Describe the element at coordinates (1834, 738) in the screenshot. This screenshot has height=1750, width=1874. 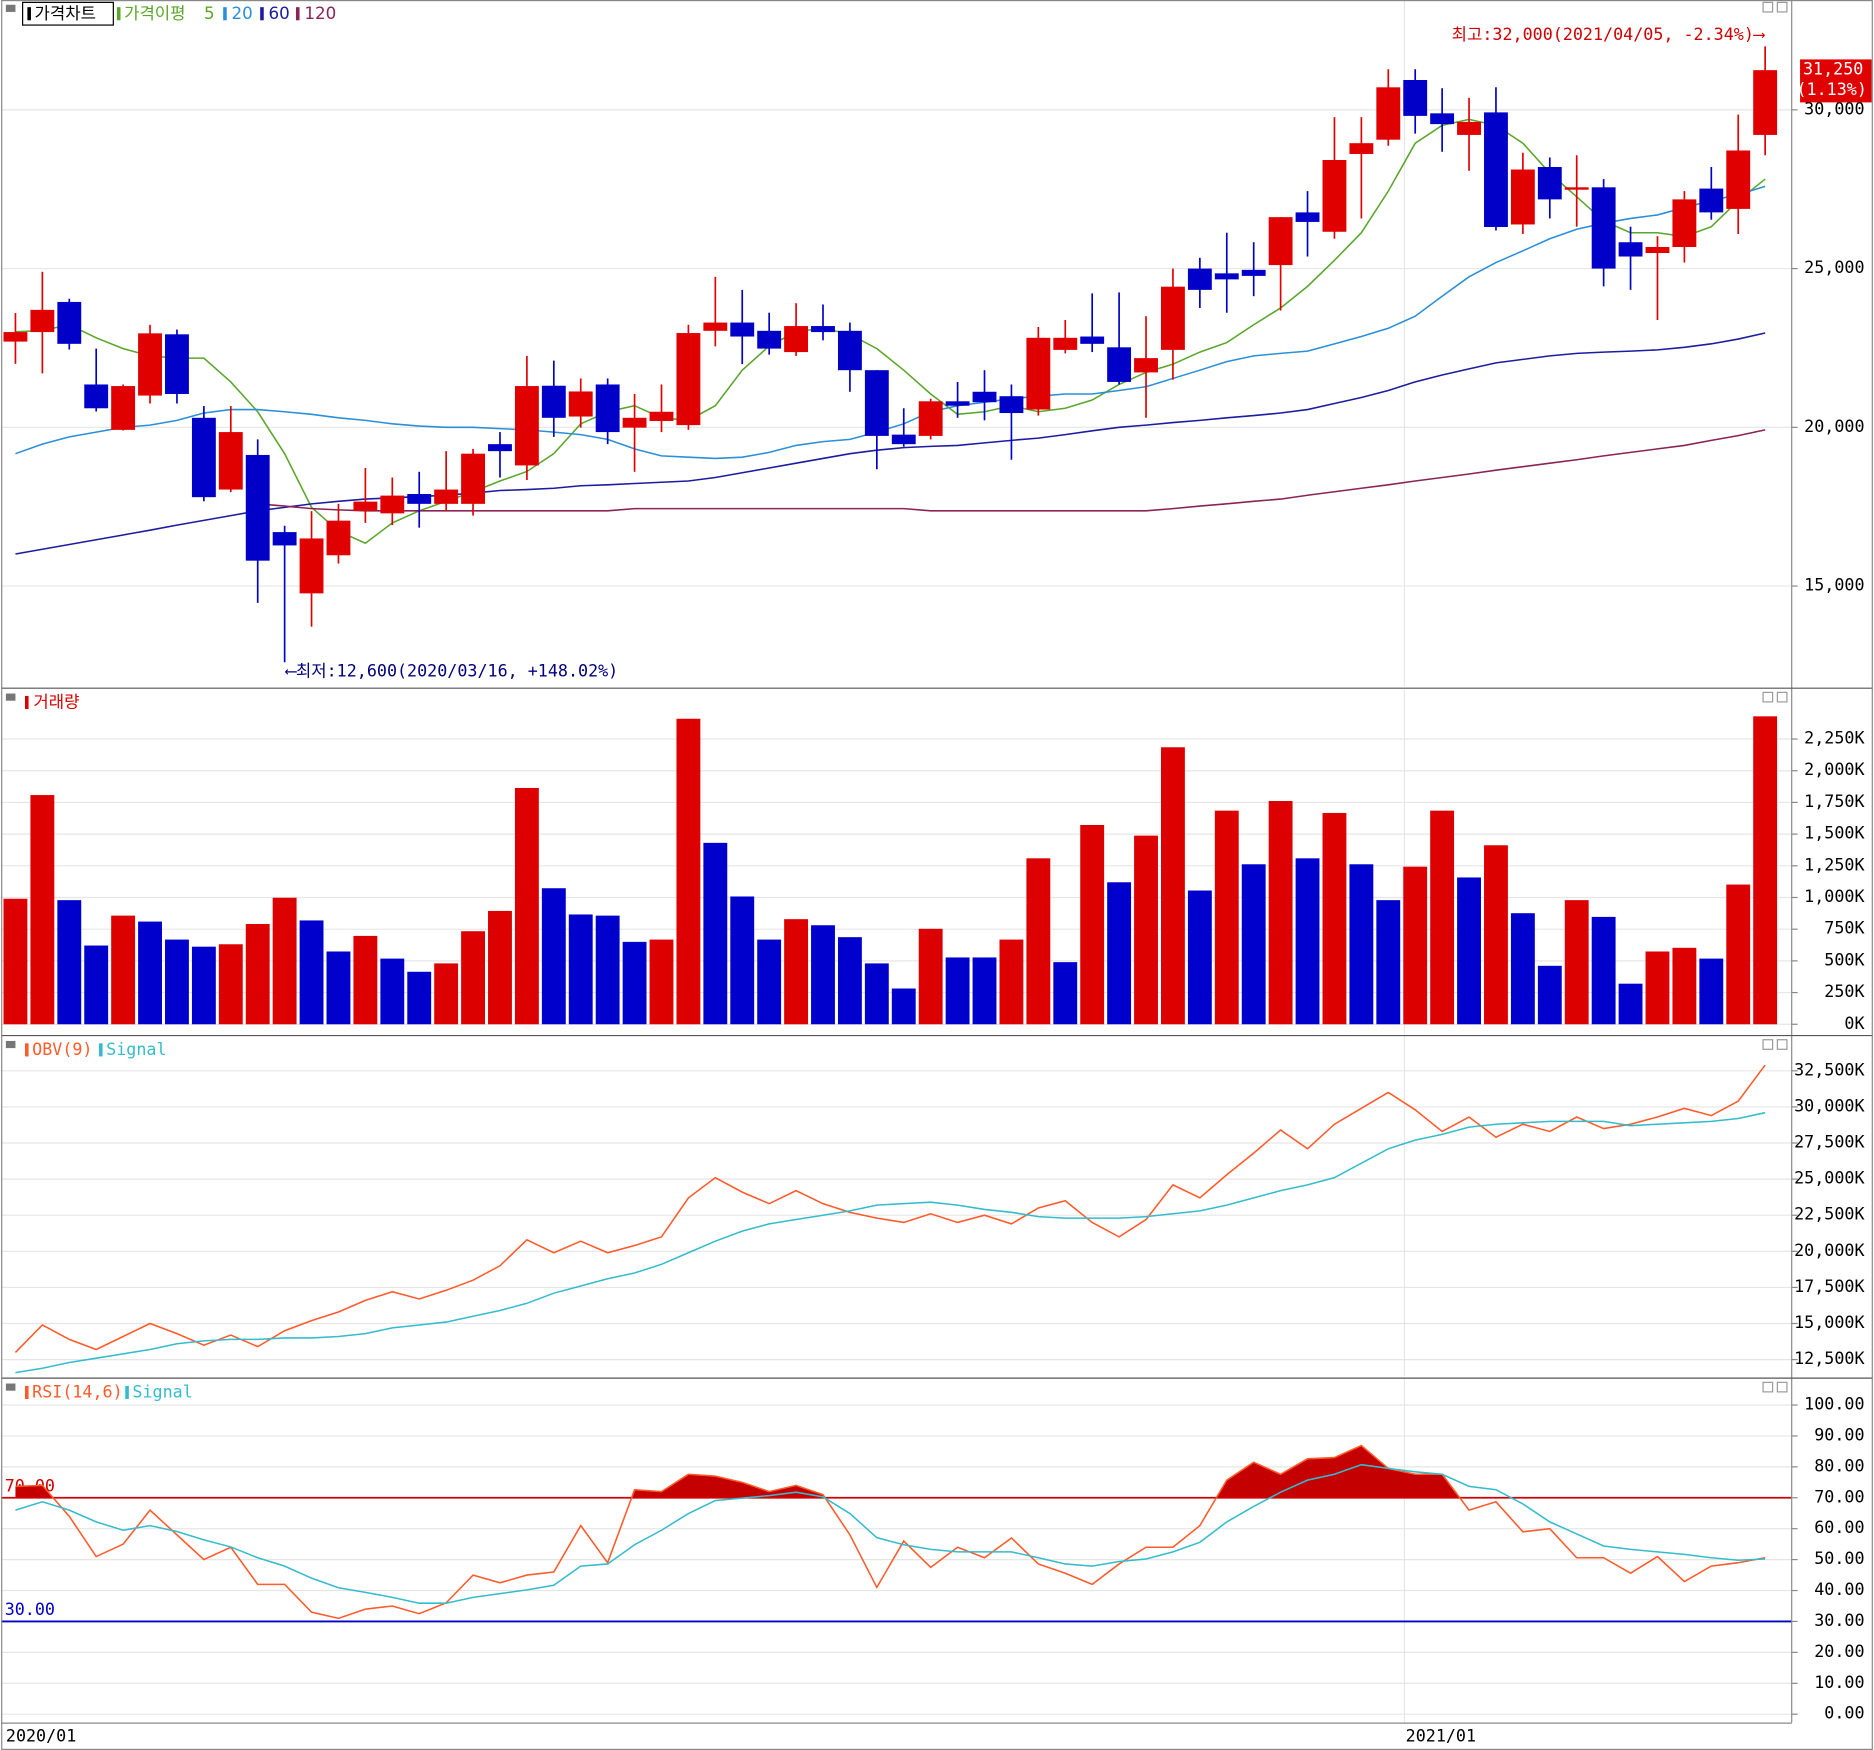
I see `y-tick-label: 2,250K` at that location.